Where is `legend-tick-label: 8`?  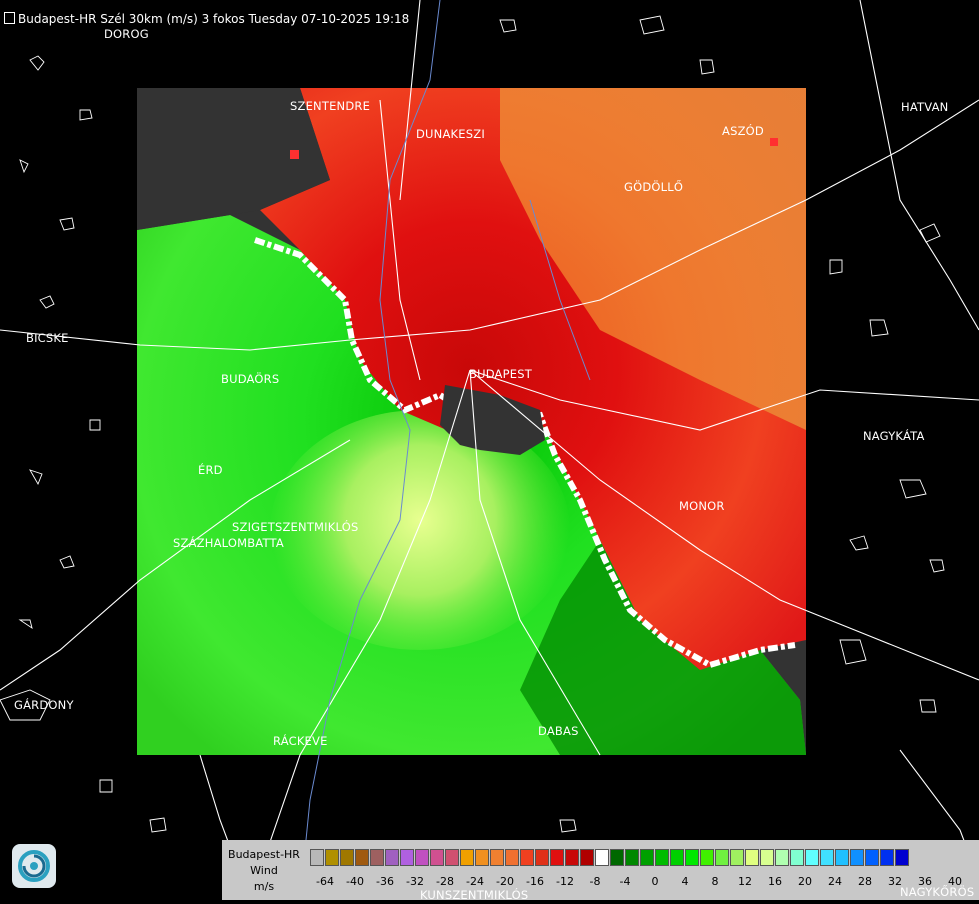
legend-tick-label: 8 is located at coordinates (715, 881).